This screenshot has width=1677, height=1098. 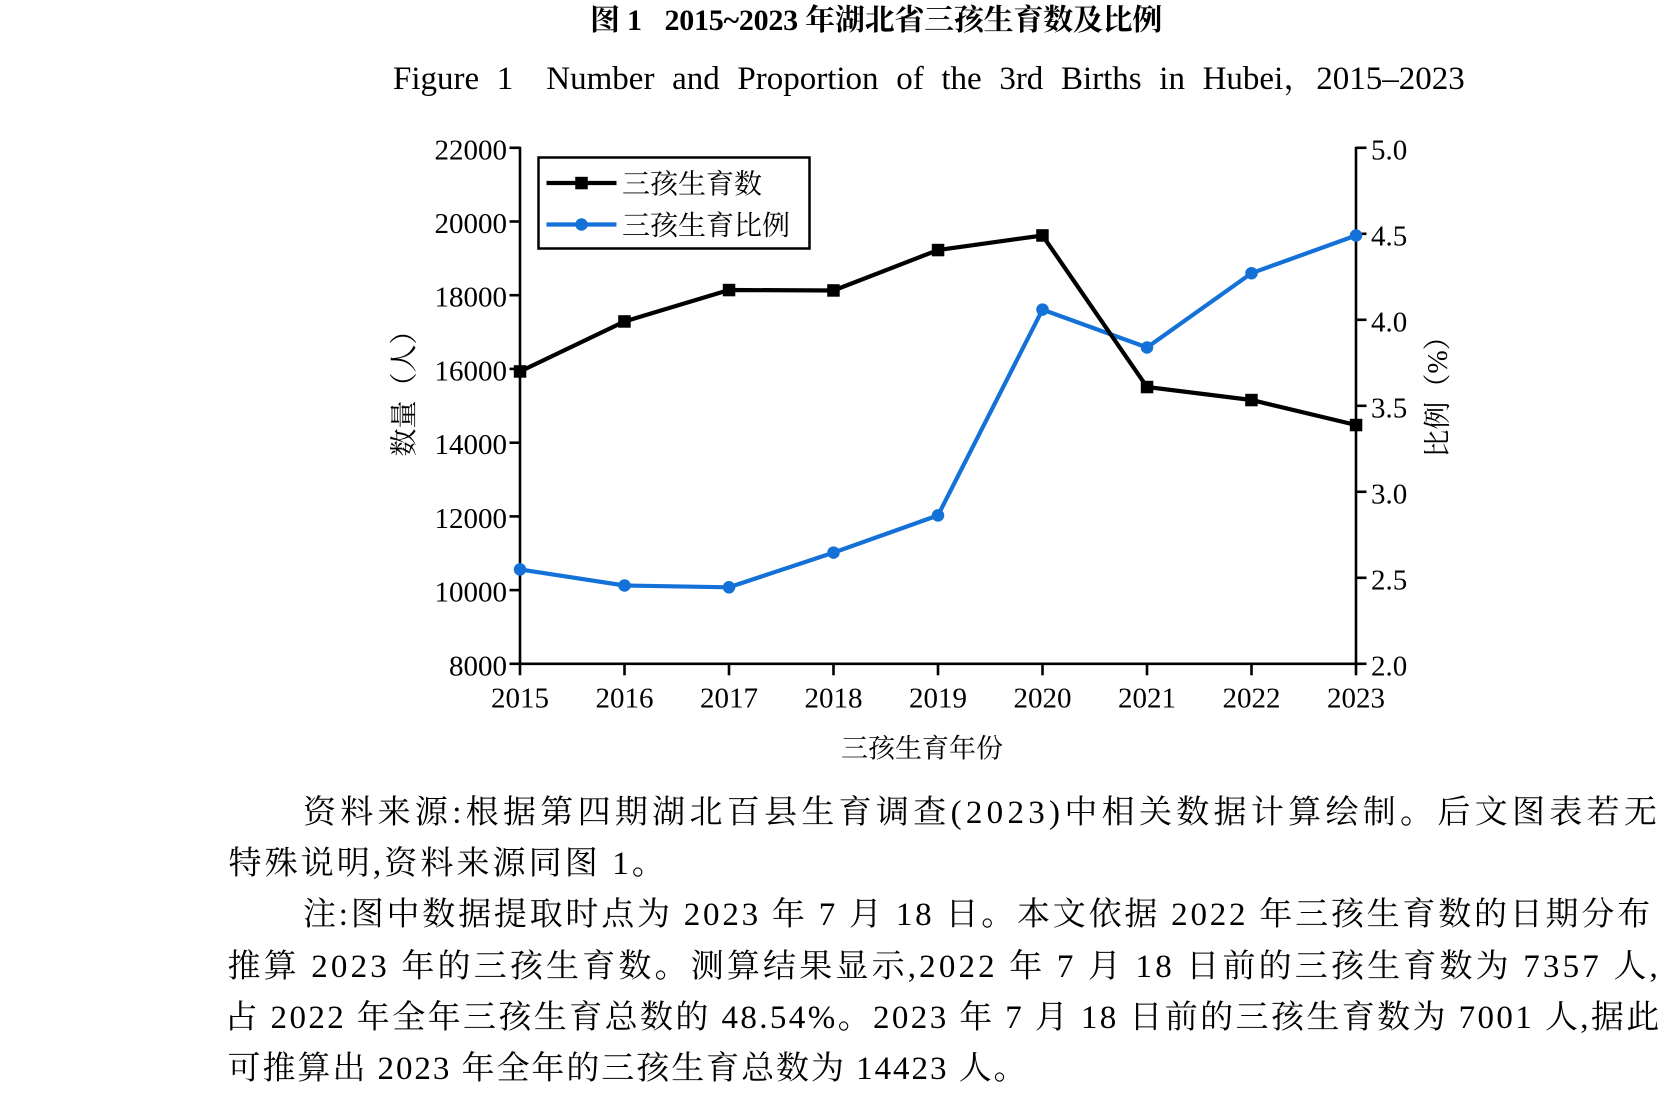 What do you see at coordinates (1389, 236) in the screenshot?
I see `svg-text: 4.5` at bounding box center [1389, 236].